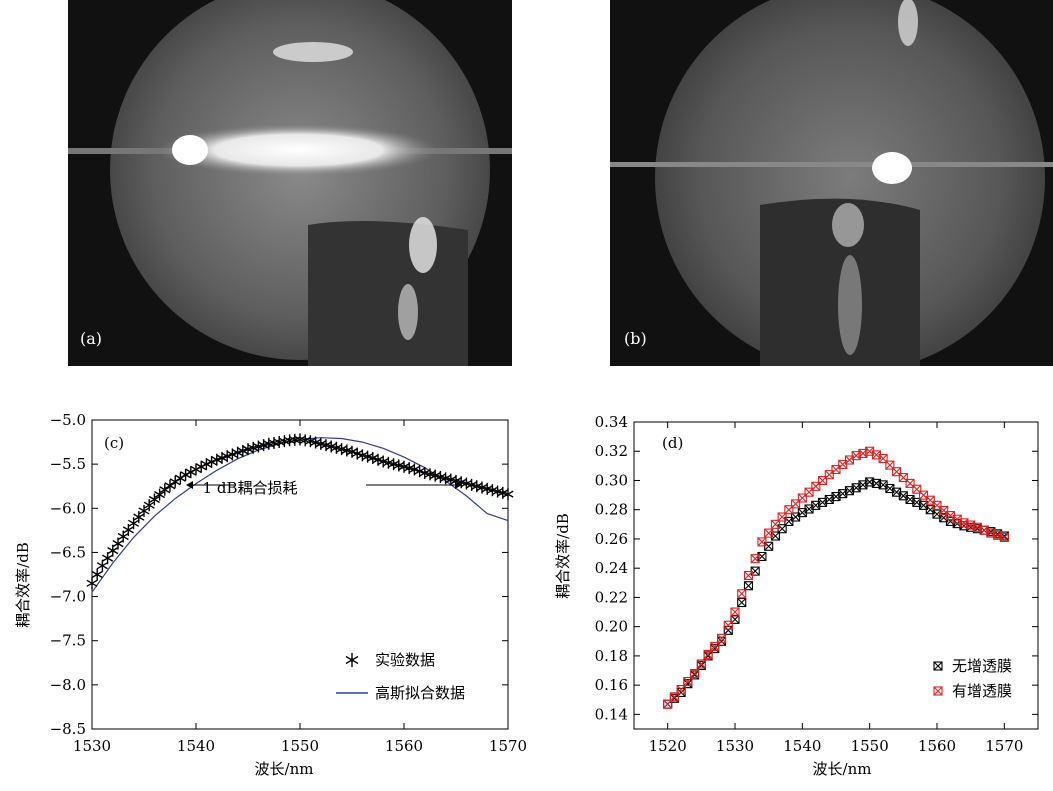  I want to click on y-tick-label-d: 0.16, so click(611, 685).